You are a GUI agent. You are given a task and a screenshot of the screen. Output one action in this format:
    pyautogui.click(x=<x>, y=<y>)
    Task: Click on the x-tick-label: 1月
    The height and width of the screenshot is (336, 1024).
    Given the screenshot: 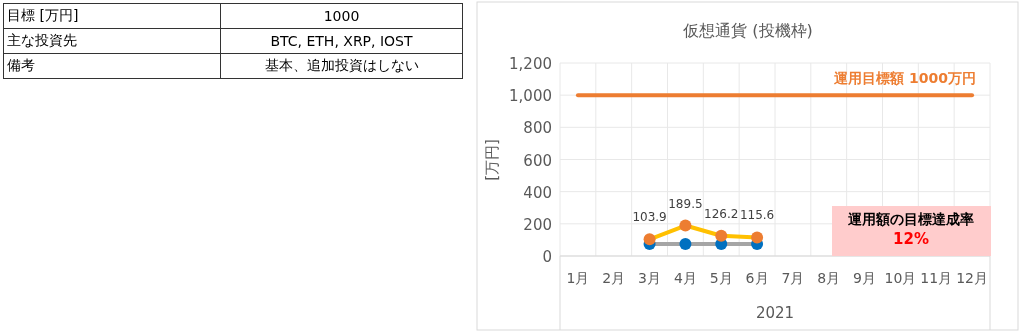 What is the action you would take?
    pyautogui.click(x=578, y=278)
    